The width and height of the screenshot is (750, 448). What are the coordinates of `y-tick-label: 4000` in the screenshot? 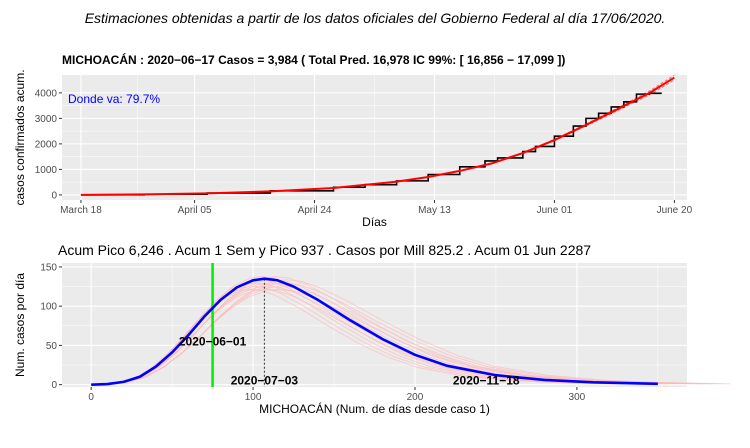 It's located at (46, 93).